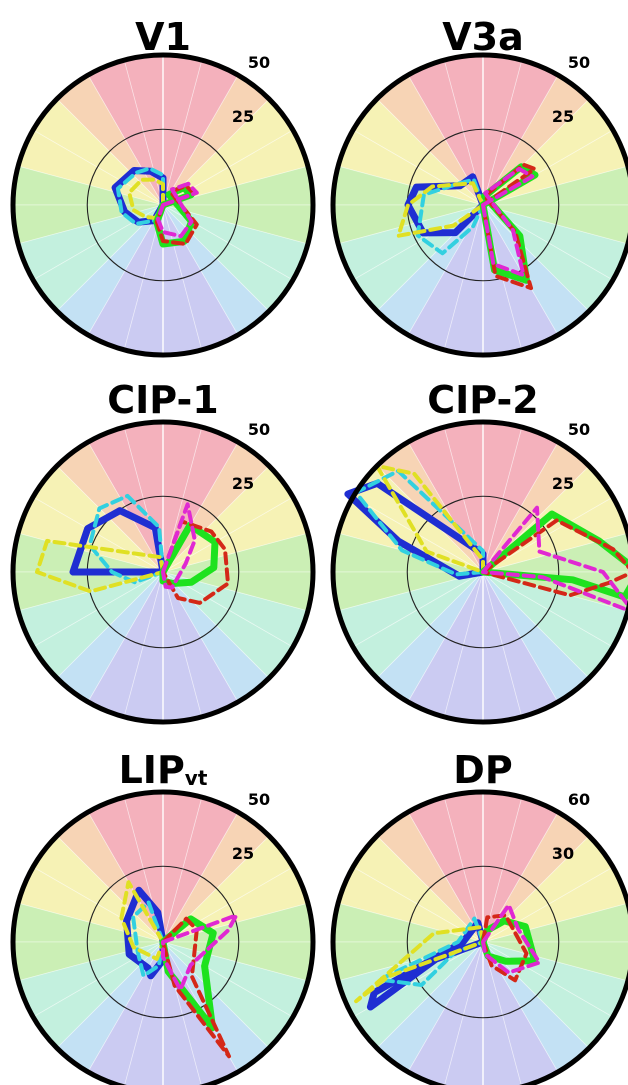 Image resolution: width=628 pixels, height=1085 pixels. Describe the element at coordinates (563, 853) in the screenshot. I see `tick-label-inner: 30` at that location.